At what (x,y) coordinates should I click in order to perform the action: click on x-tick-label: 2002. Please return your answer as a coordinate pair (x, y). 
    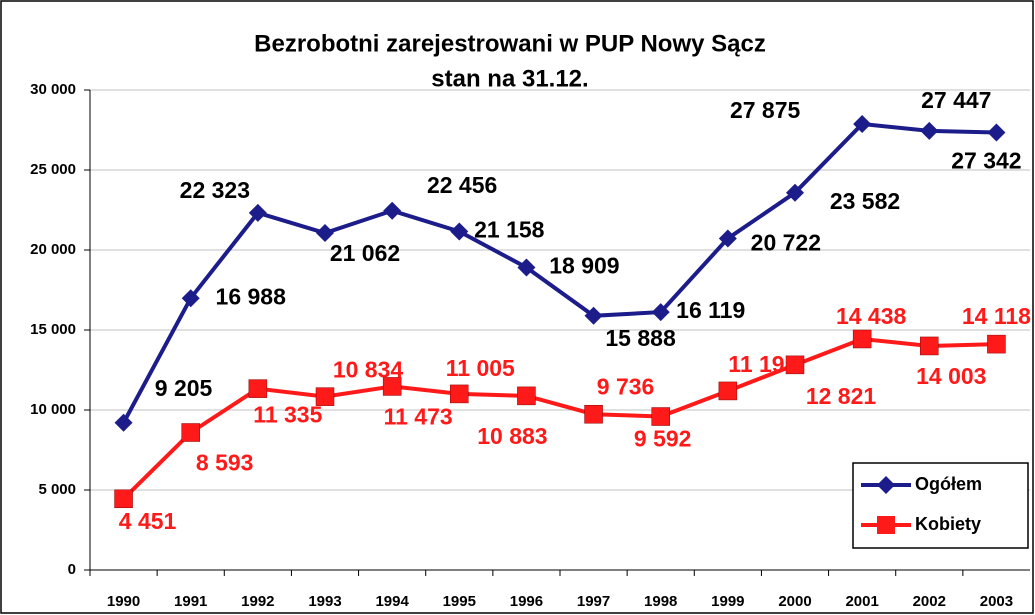
    Looking at the image, I should click on (929, 601).